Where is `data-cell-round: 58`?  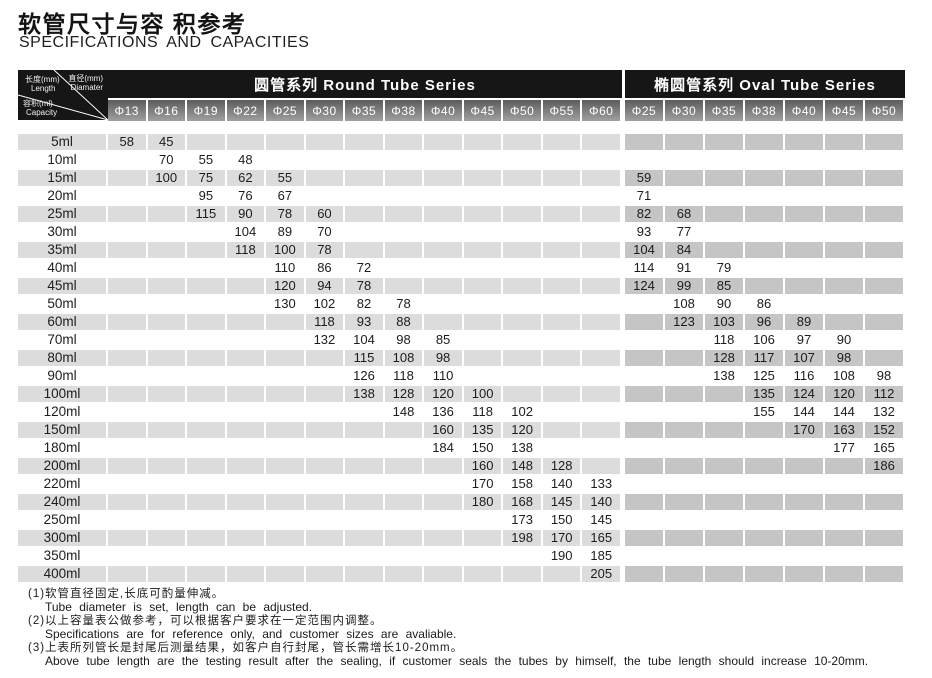 data-cell-round: 58 is located at coordinates (127, 142).